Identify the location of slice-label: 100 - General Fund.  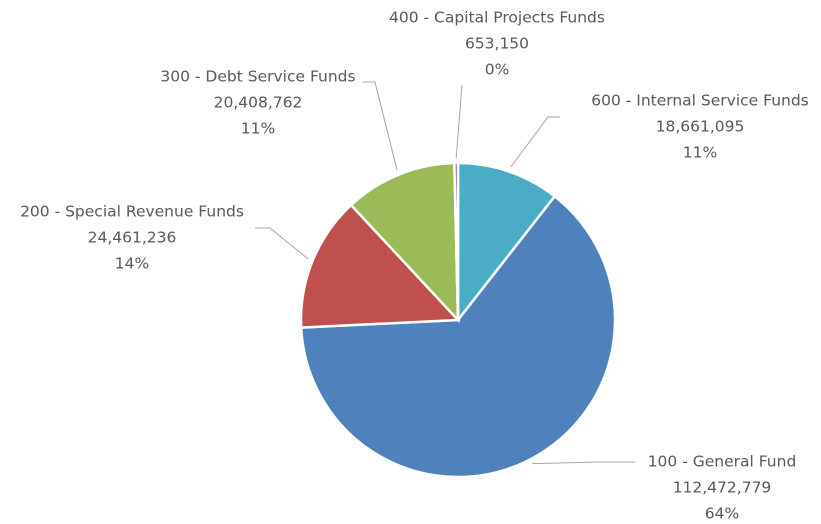
(722, 462).